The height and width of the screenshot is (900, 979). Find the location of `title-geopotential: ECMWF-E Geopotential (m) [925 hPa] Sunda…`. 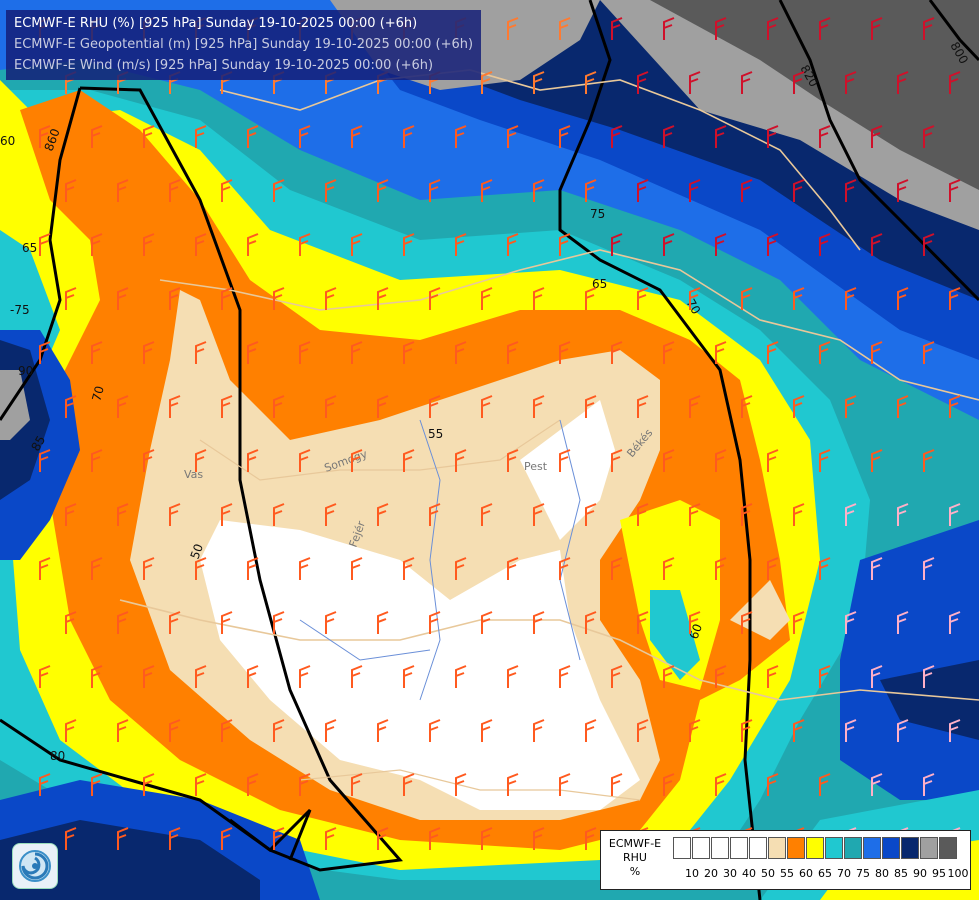

title-geopotential: ECMWF-E Geopotential (m) [925 hPa] Sunda… is located at coordinates (244, 44).